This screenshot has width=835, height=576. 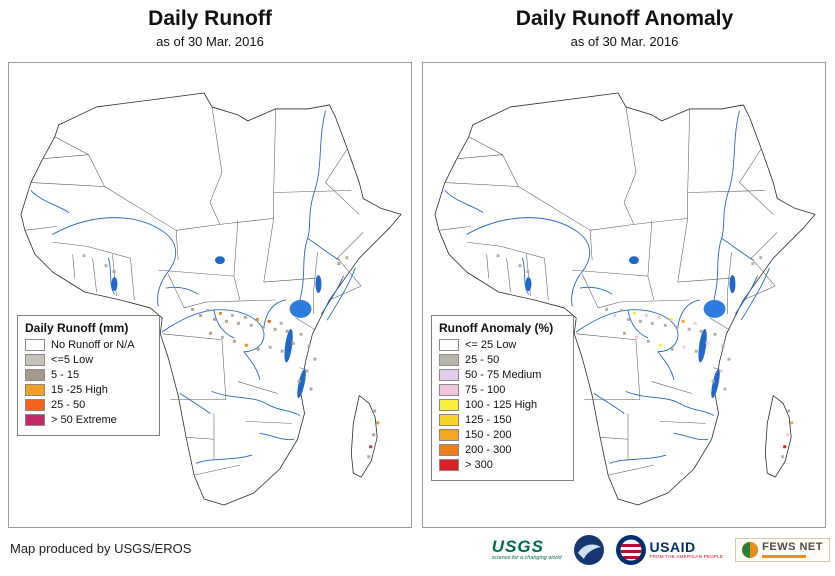 What do you see at coordinates (792, 547) in the screenshot?
I see `fewsnet-logo-text: FEWS NET` at bounding box center [792, 547].